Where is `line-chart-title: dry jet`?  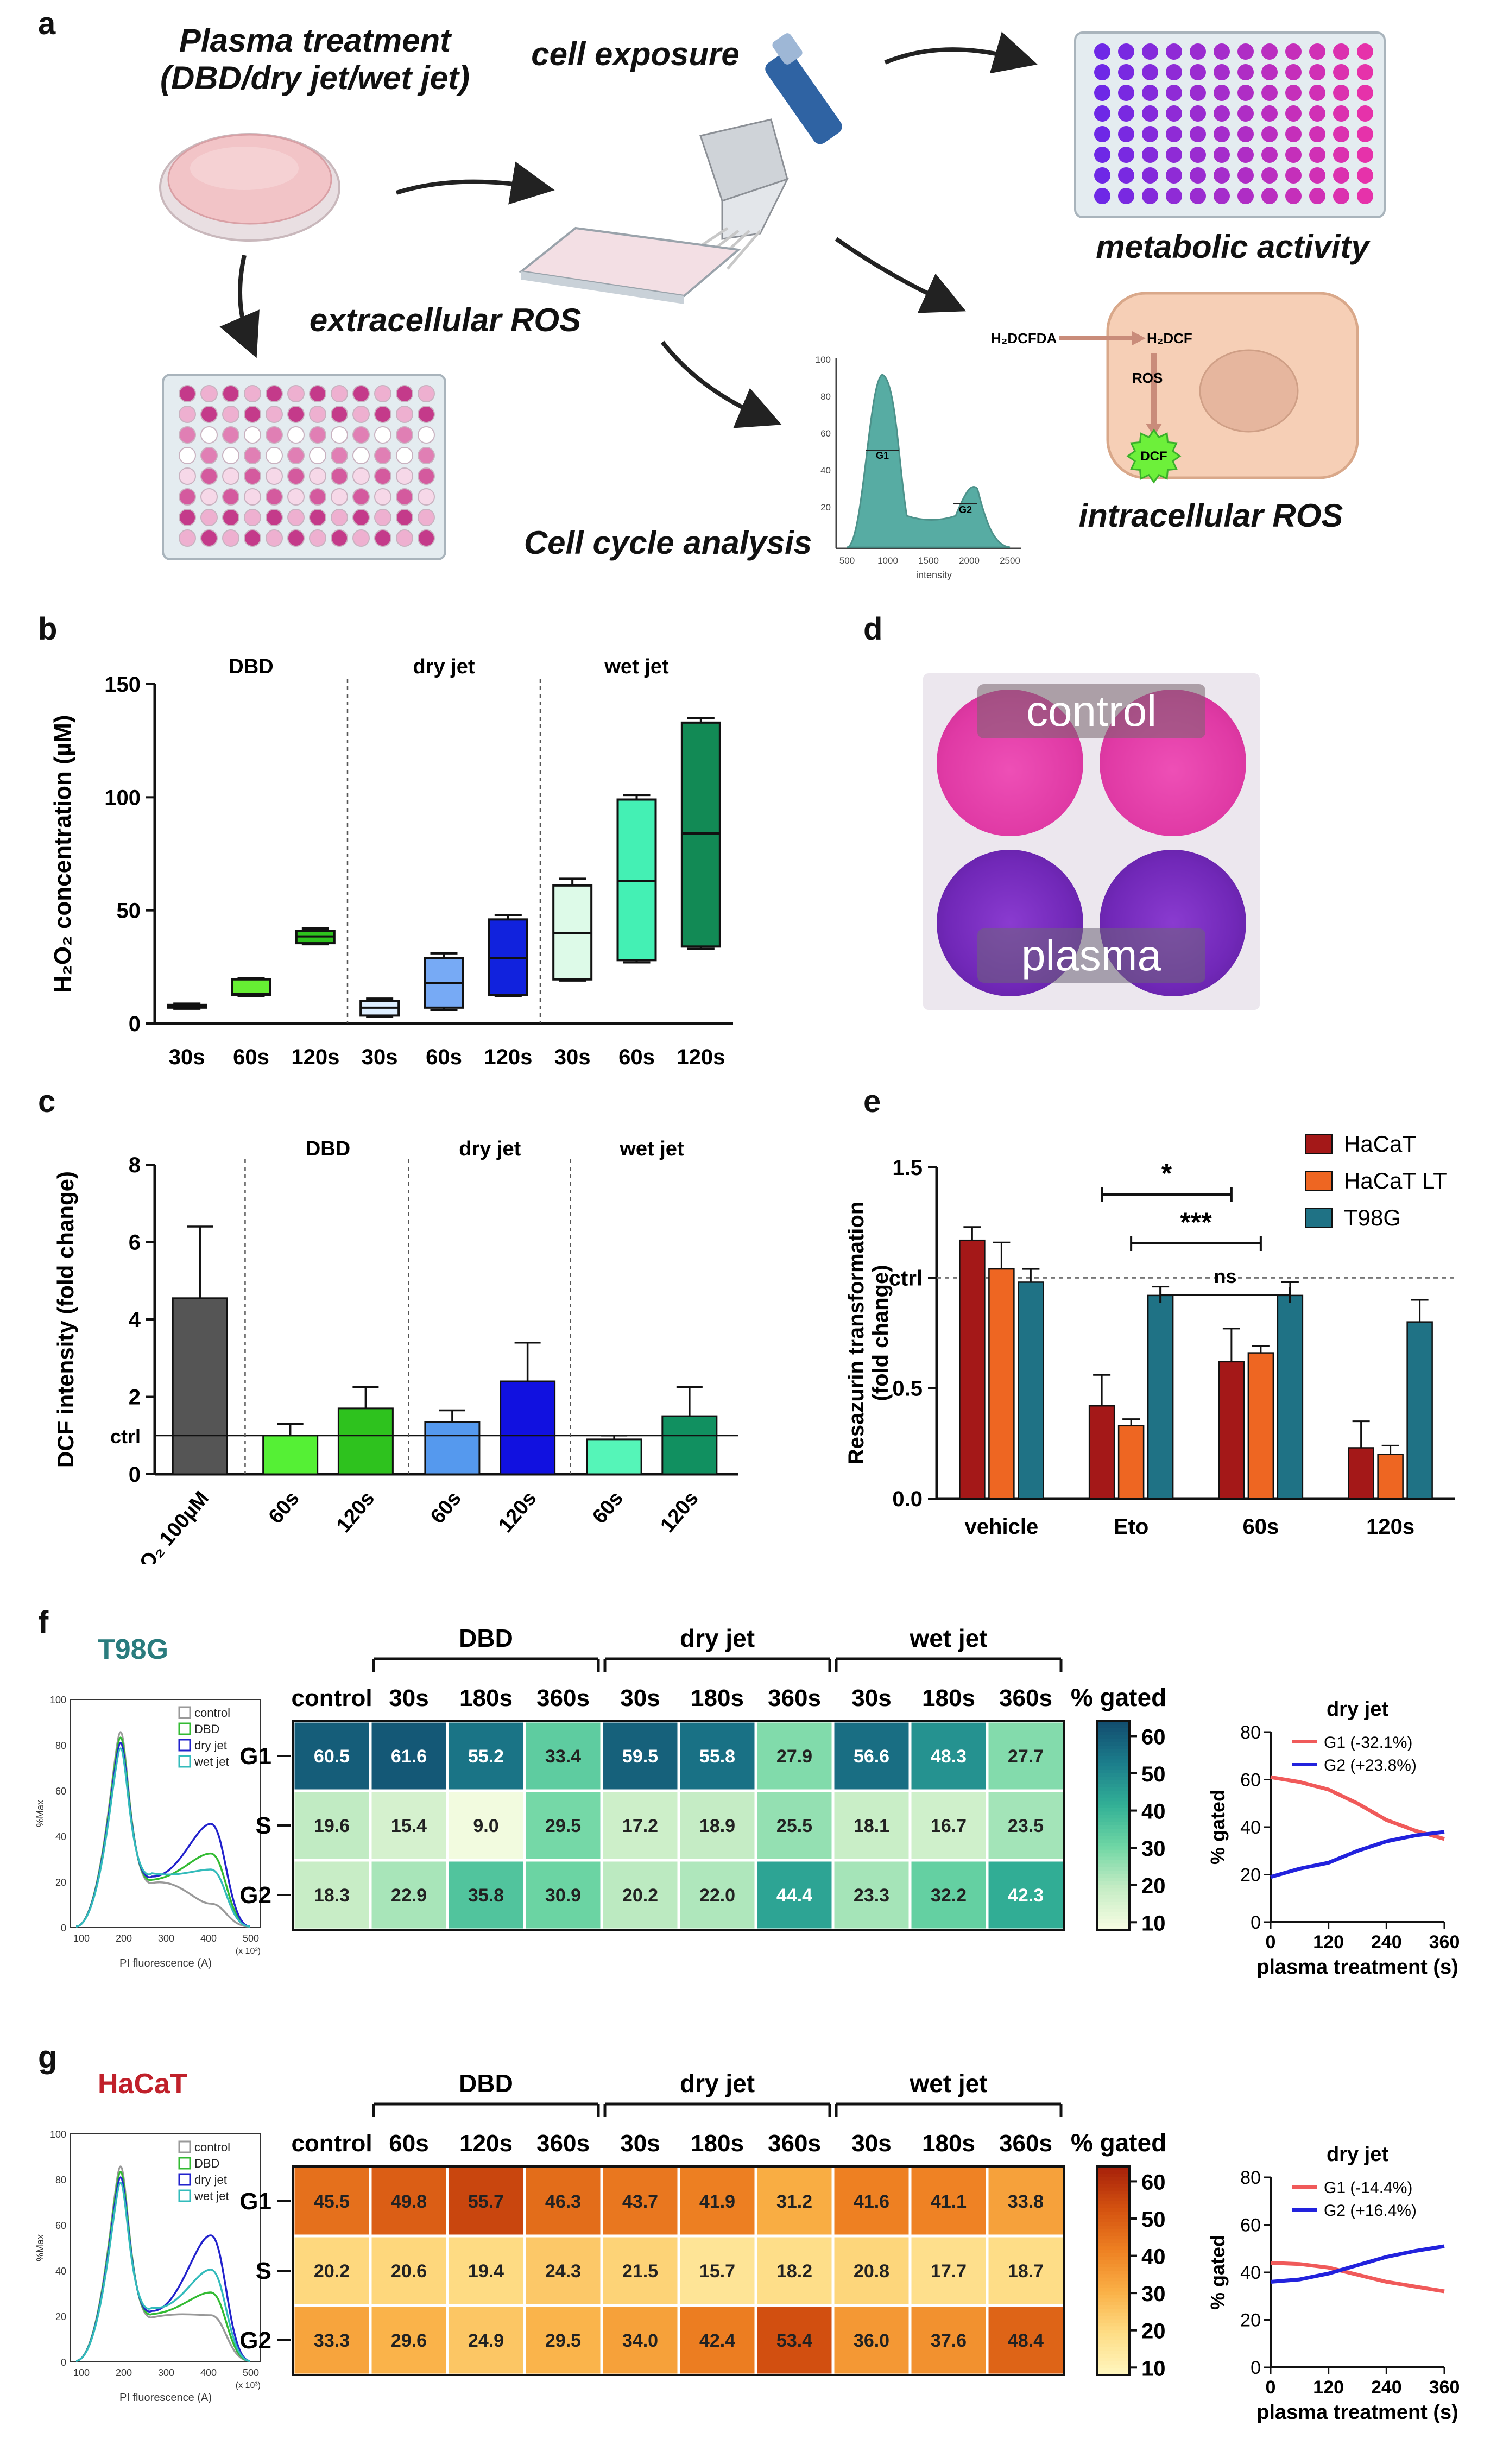
line-chart-title: dry jet is located at coordinates (1357, 1709).